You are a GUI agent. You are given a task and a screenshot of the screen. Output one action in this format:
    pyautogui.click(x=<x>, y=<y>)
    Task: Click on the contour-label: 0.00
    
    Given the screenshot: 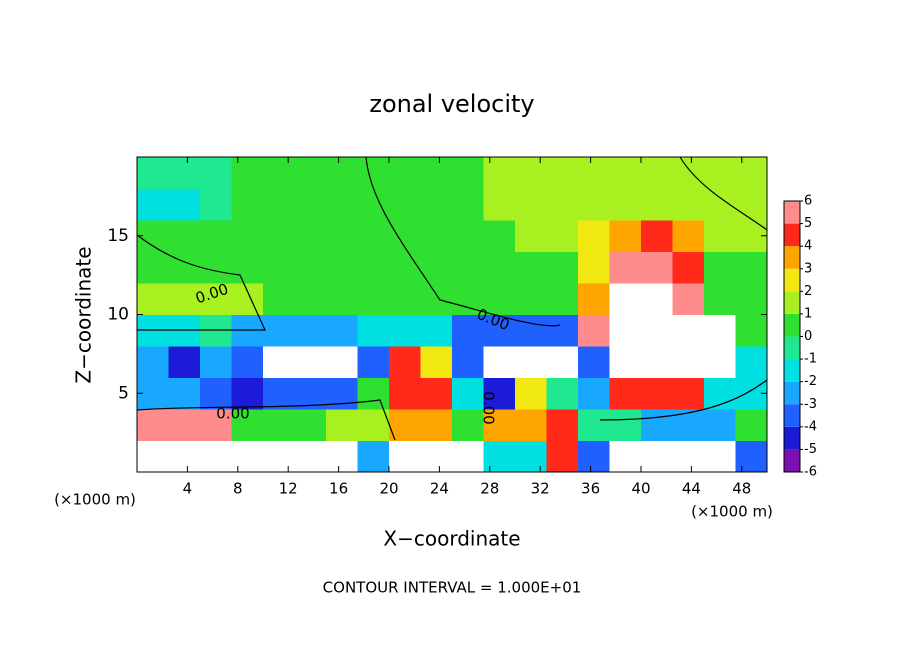 What is the action you would take?
    pyautogui.click(x=489, y=407)
    